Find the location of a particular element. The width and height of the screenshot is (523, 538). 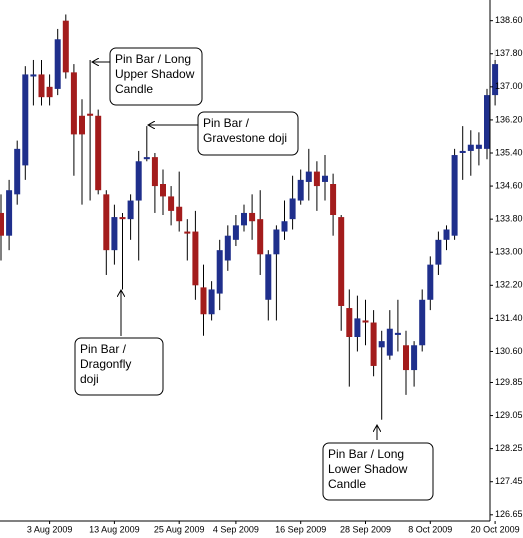

y-tick-label: 132.20 is located at coordinates (509, 285).